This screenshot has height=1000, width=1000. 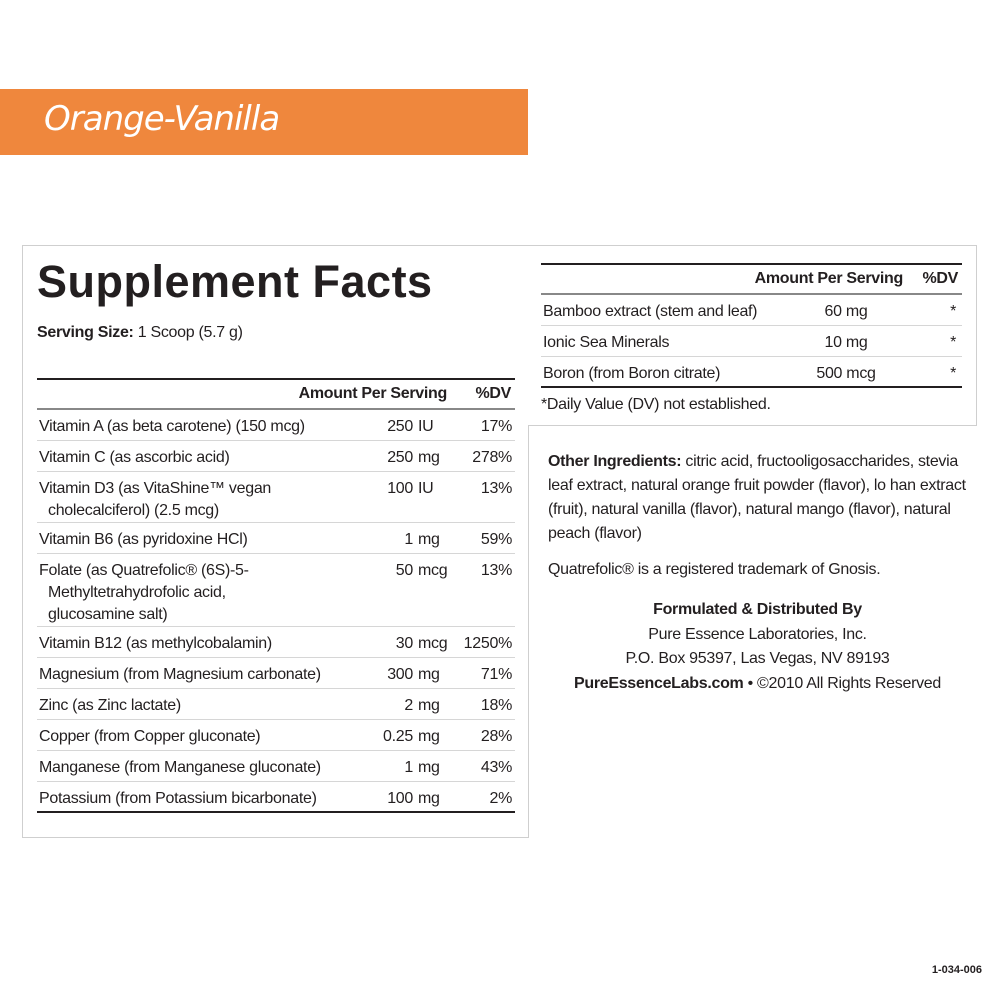 I want to click on other-nutrient-row: Bamboo extract (stem and leaf) 60 mg *, so click(x=751, y=310).